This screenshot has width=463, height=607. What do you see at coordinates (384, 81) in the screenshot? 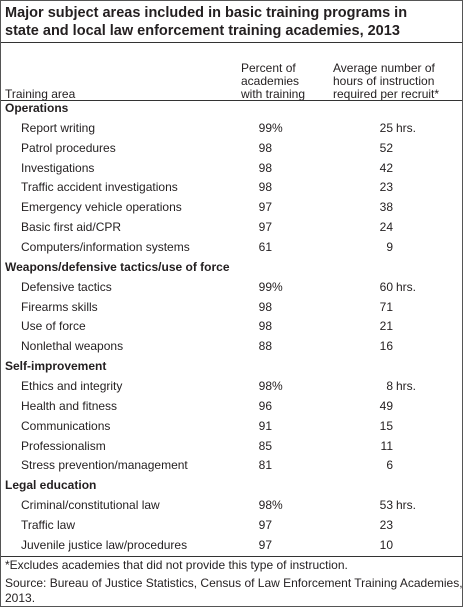
I see `column-header: hours of instruction` at bounding box center [384, 81].